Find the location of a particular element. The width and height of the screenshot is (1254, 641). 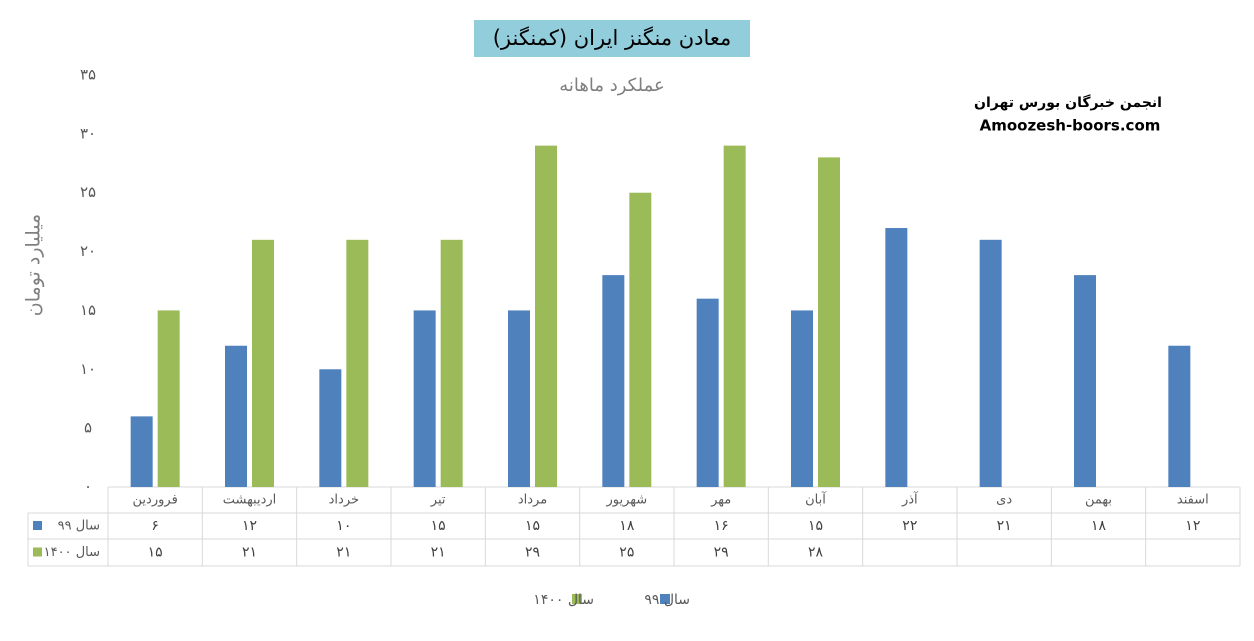

x-tick-label: مهر is located at coordinates (720, 500).